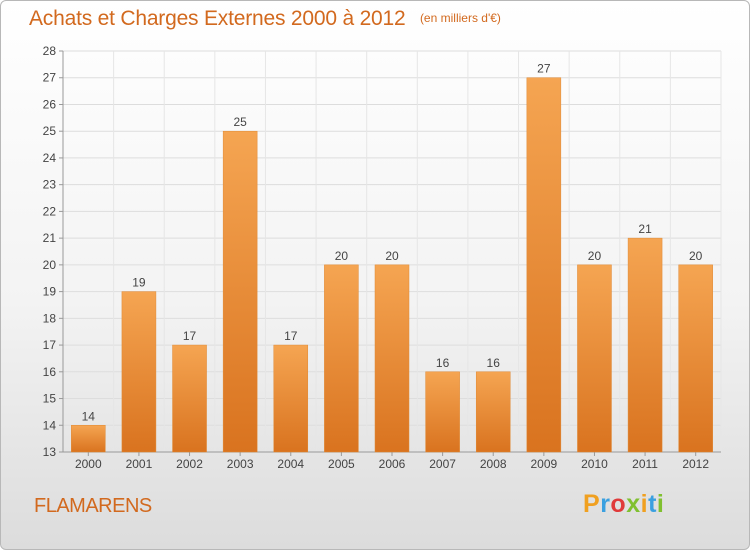  Describe the element at coordinates (543, 464) in the screenshot. I see `x-tick-label-2009: 2009` at that location.